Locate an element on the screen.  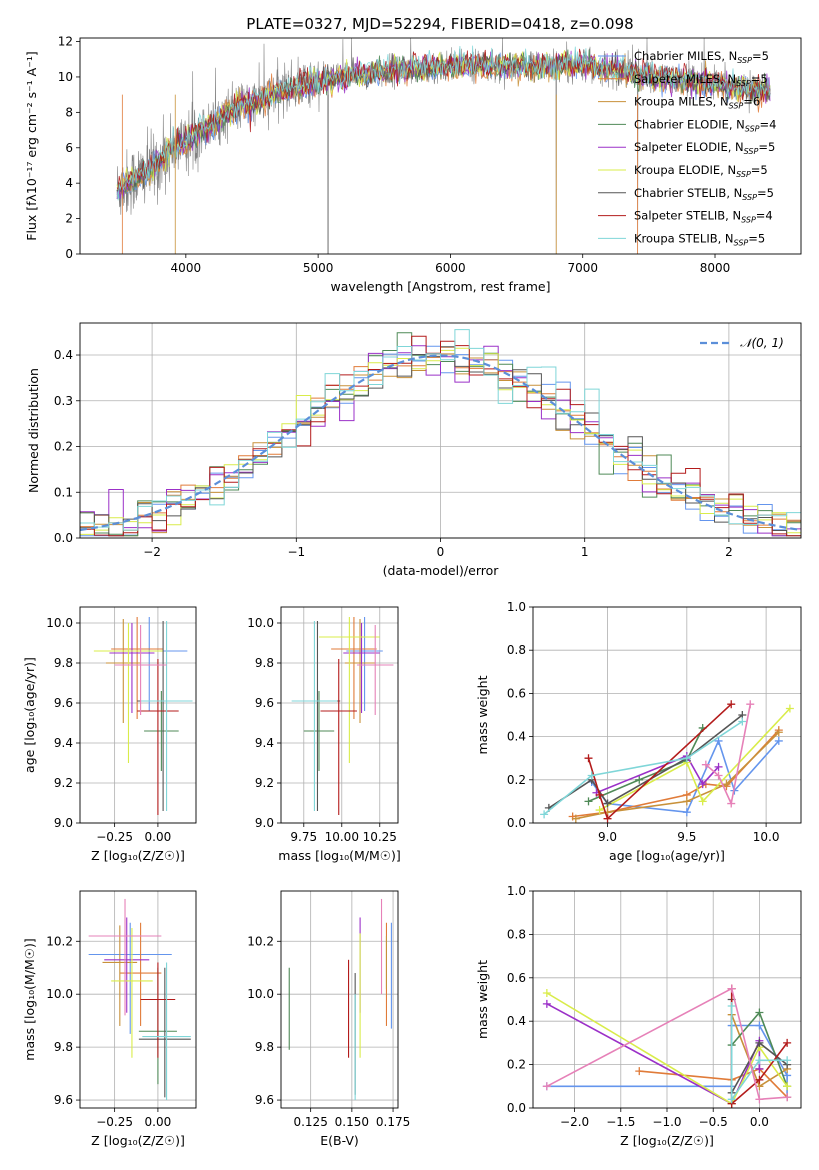
spectrum-legend-suffix-4: =5 is located at coordinates (766, 147).